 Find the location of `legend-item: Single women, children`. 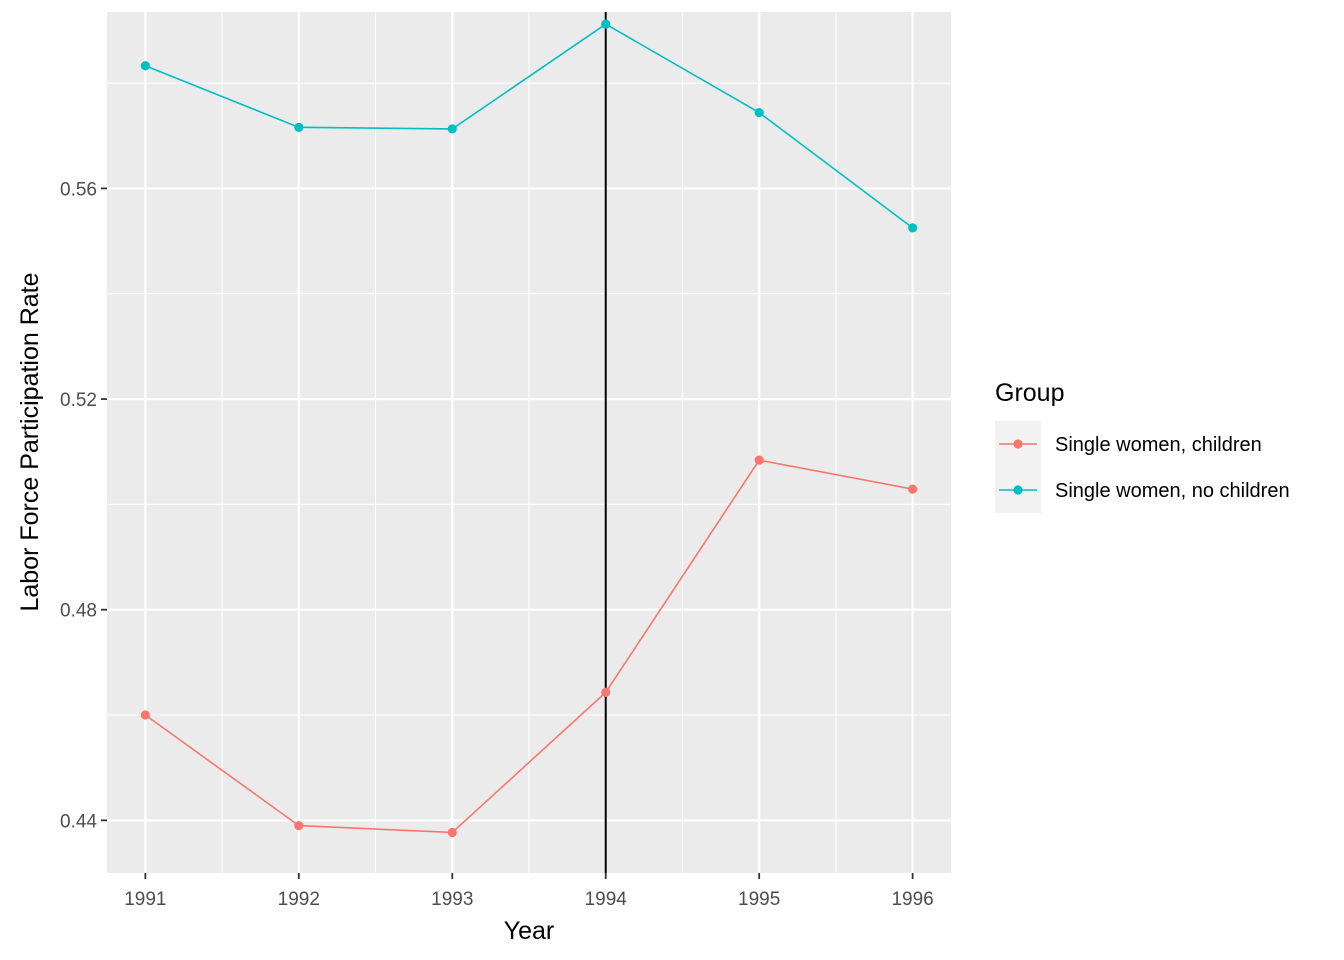

legend-item: Single women, children is located at coordinates (1128, 444).